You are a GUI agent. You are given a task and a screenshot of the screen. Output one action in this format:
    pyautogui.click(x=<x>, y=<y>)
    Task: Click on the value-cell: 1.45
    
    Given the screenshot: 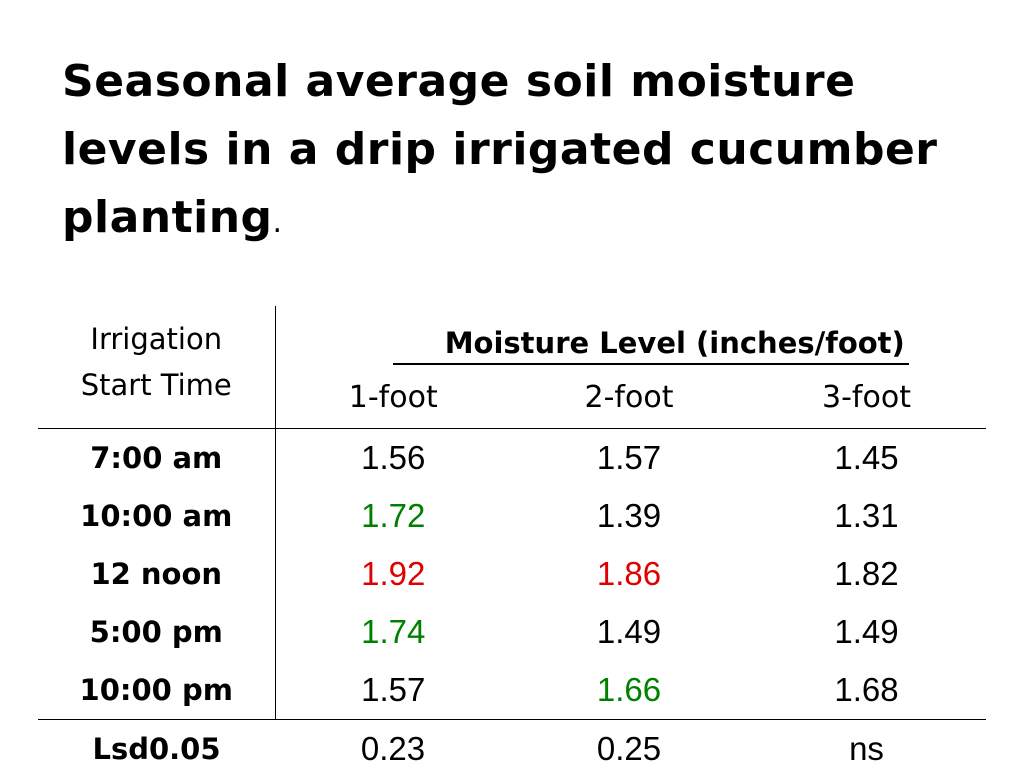 What is the action you would take?
    pyautogui.click(x=866, y=457)
    